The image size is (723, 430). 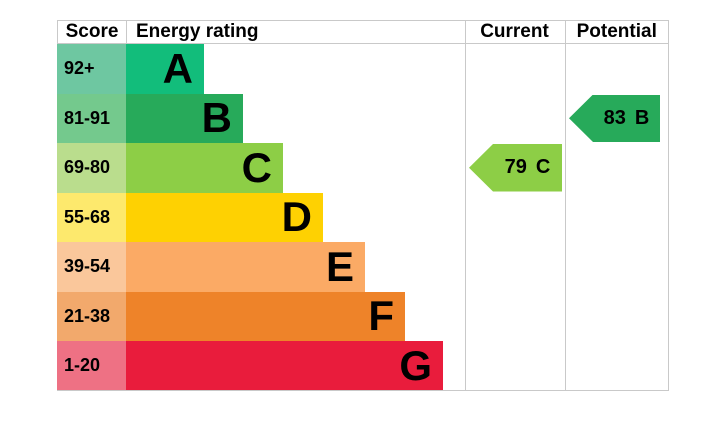 I want to click on band-row: 39-54 E, so click(x=363, y=267).